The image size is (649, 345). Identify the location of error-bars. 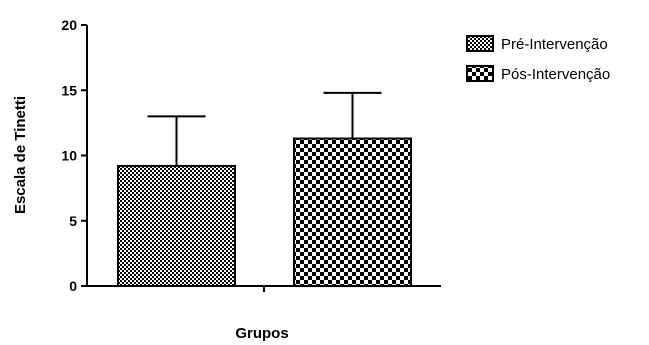
(264, 128).